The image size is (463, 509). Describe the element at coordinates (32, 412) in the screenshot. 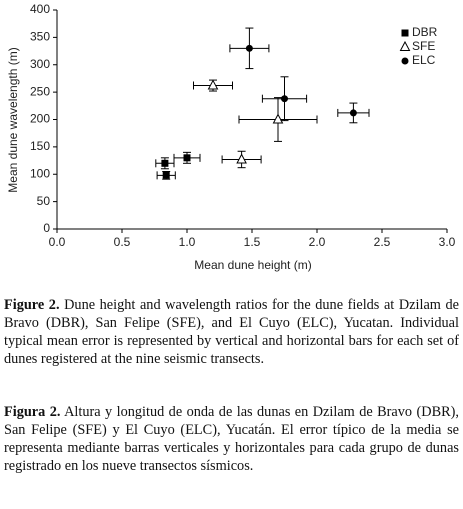

I see `caption-label: Figura 2.` at that location.